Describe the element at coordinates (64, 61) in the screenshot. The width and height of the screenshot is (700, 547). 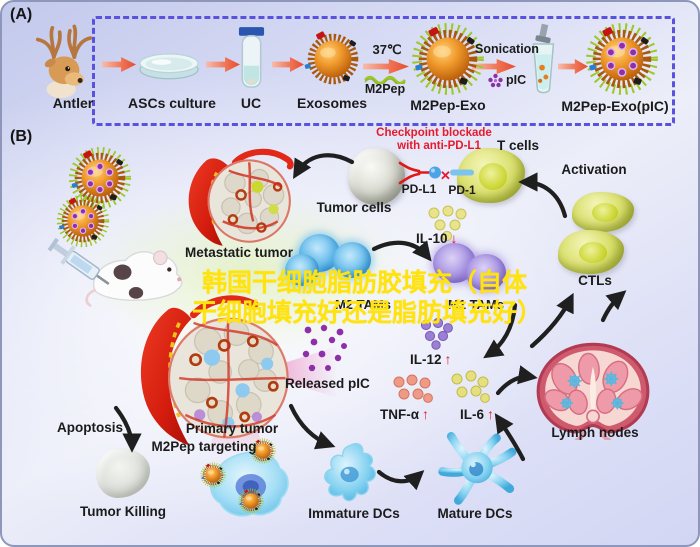
I see `deer-antler-icon` at that location.